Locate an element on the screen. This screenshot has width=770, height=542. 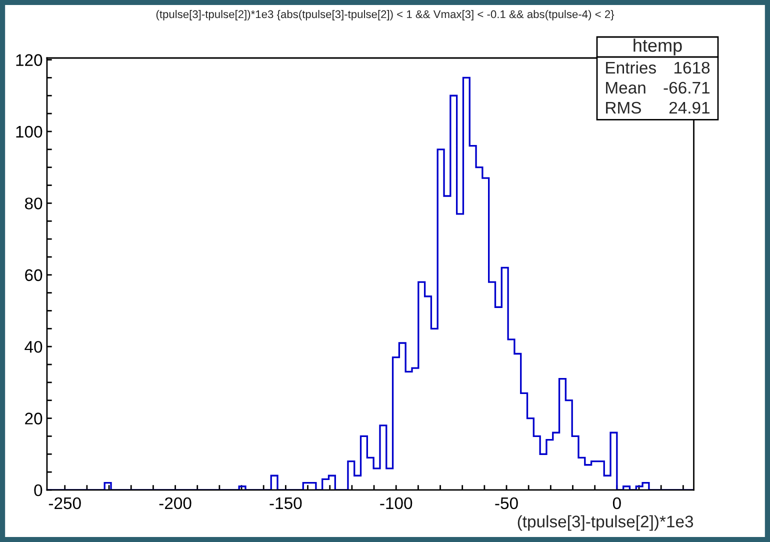
annotation: 1618 is located at coordinates (692, 68).